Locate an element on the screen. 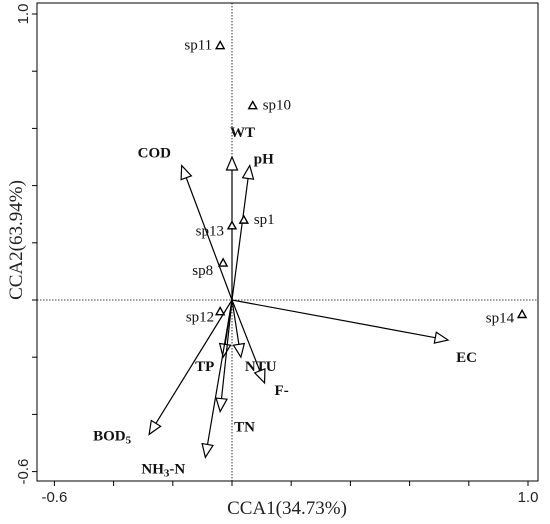 The height and width of the screenshot is (524, 550). arrow-wt-label: WT is located at coordinates (242, 133).